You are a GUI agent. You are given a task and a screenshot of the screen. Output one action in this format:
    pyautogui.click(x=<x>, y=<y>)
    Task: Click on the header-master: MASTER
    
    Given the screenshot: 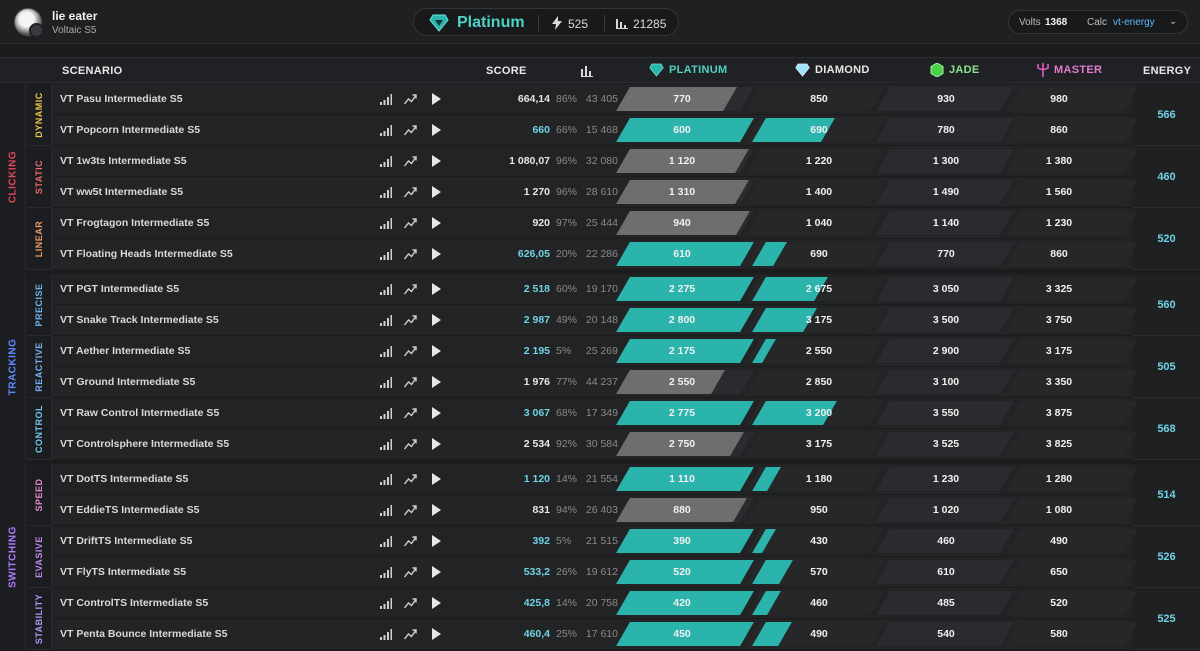 What is the action you would take?
    pyautogui.click(x=1069, y=70)
    